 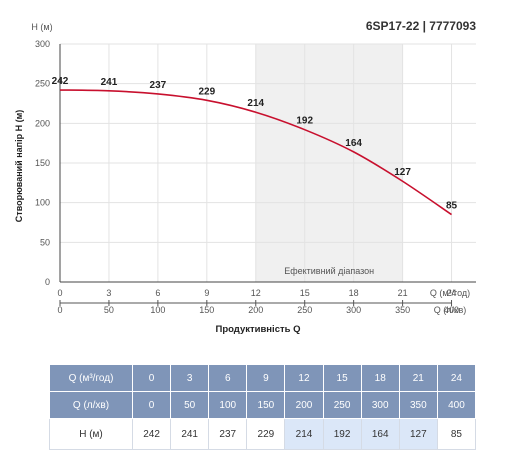 What do you see at coordinates (91, 434) in the screenshot?
I see `table-row-label: H (м)` at bounding box center [91, 434].